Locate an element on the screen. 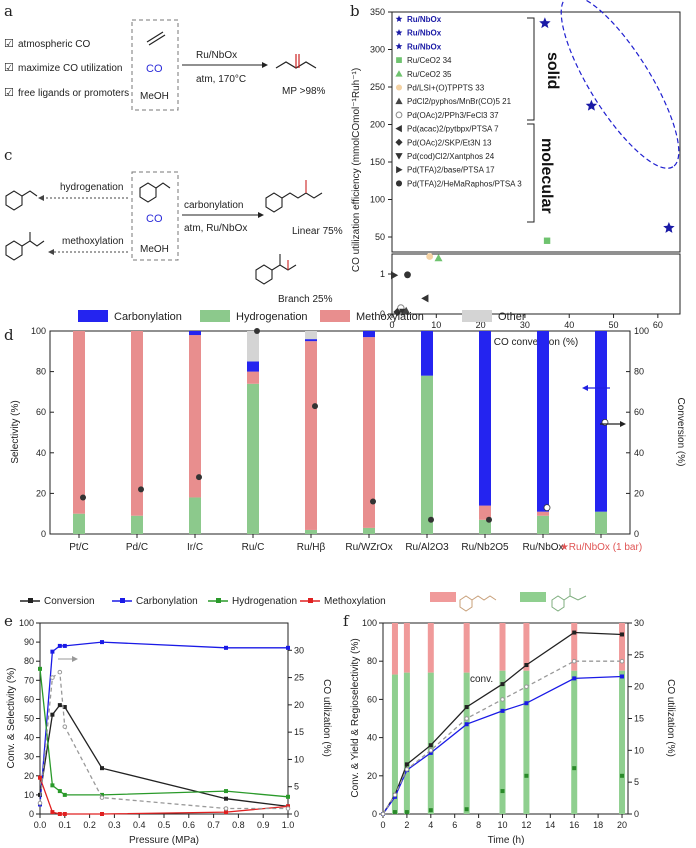 The width and height of the screenshot is (696, 848). y-tick-label-left: 50 is located at coordinates (29, 719).